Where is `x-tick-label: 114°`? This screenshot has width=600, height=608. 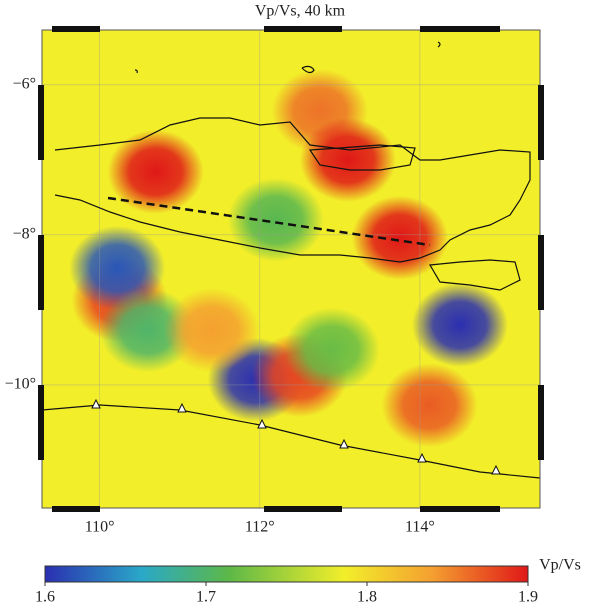 x-tick-label: 114° is located at coordinates (420, 527).